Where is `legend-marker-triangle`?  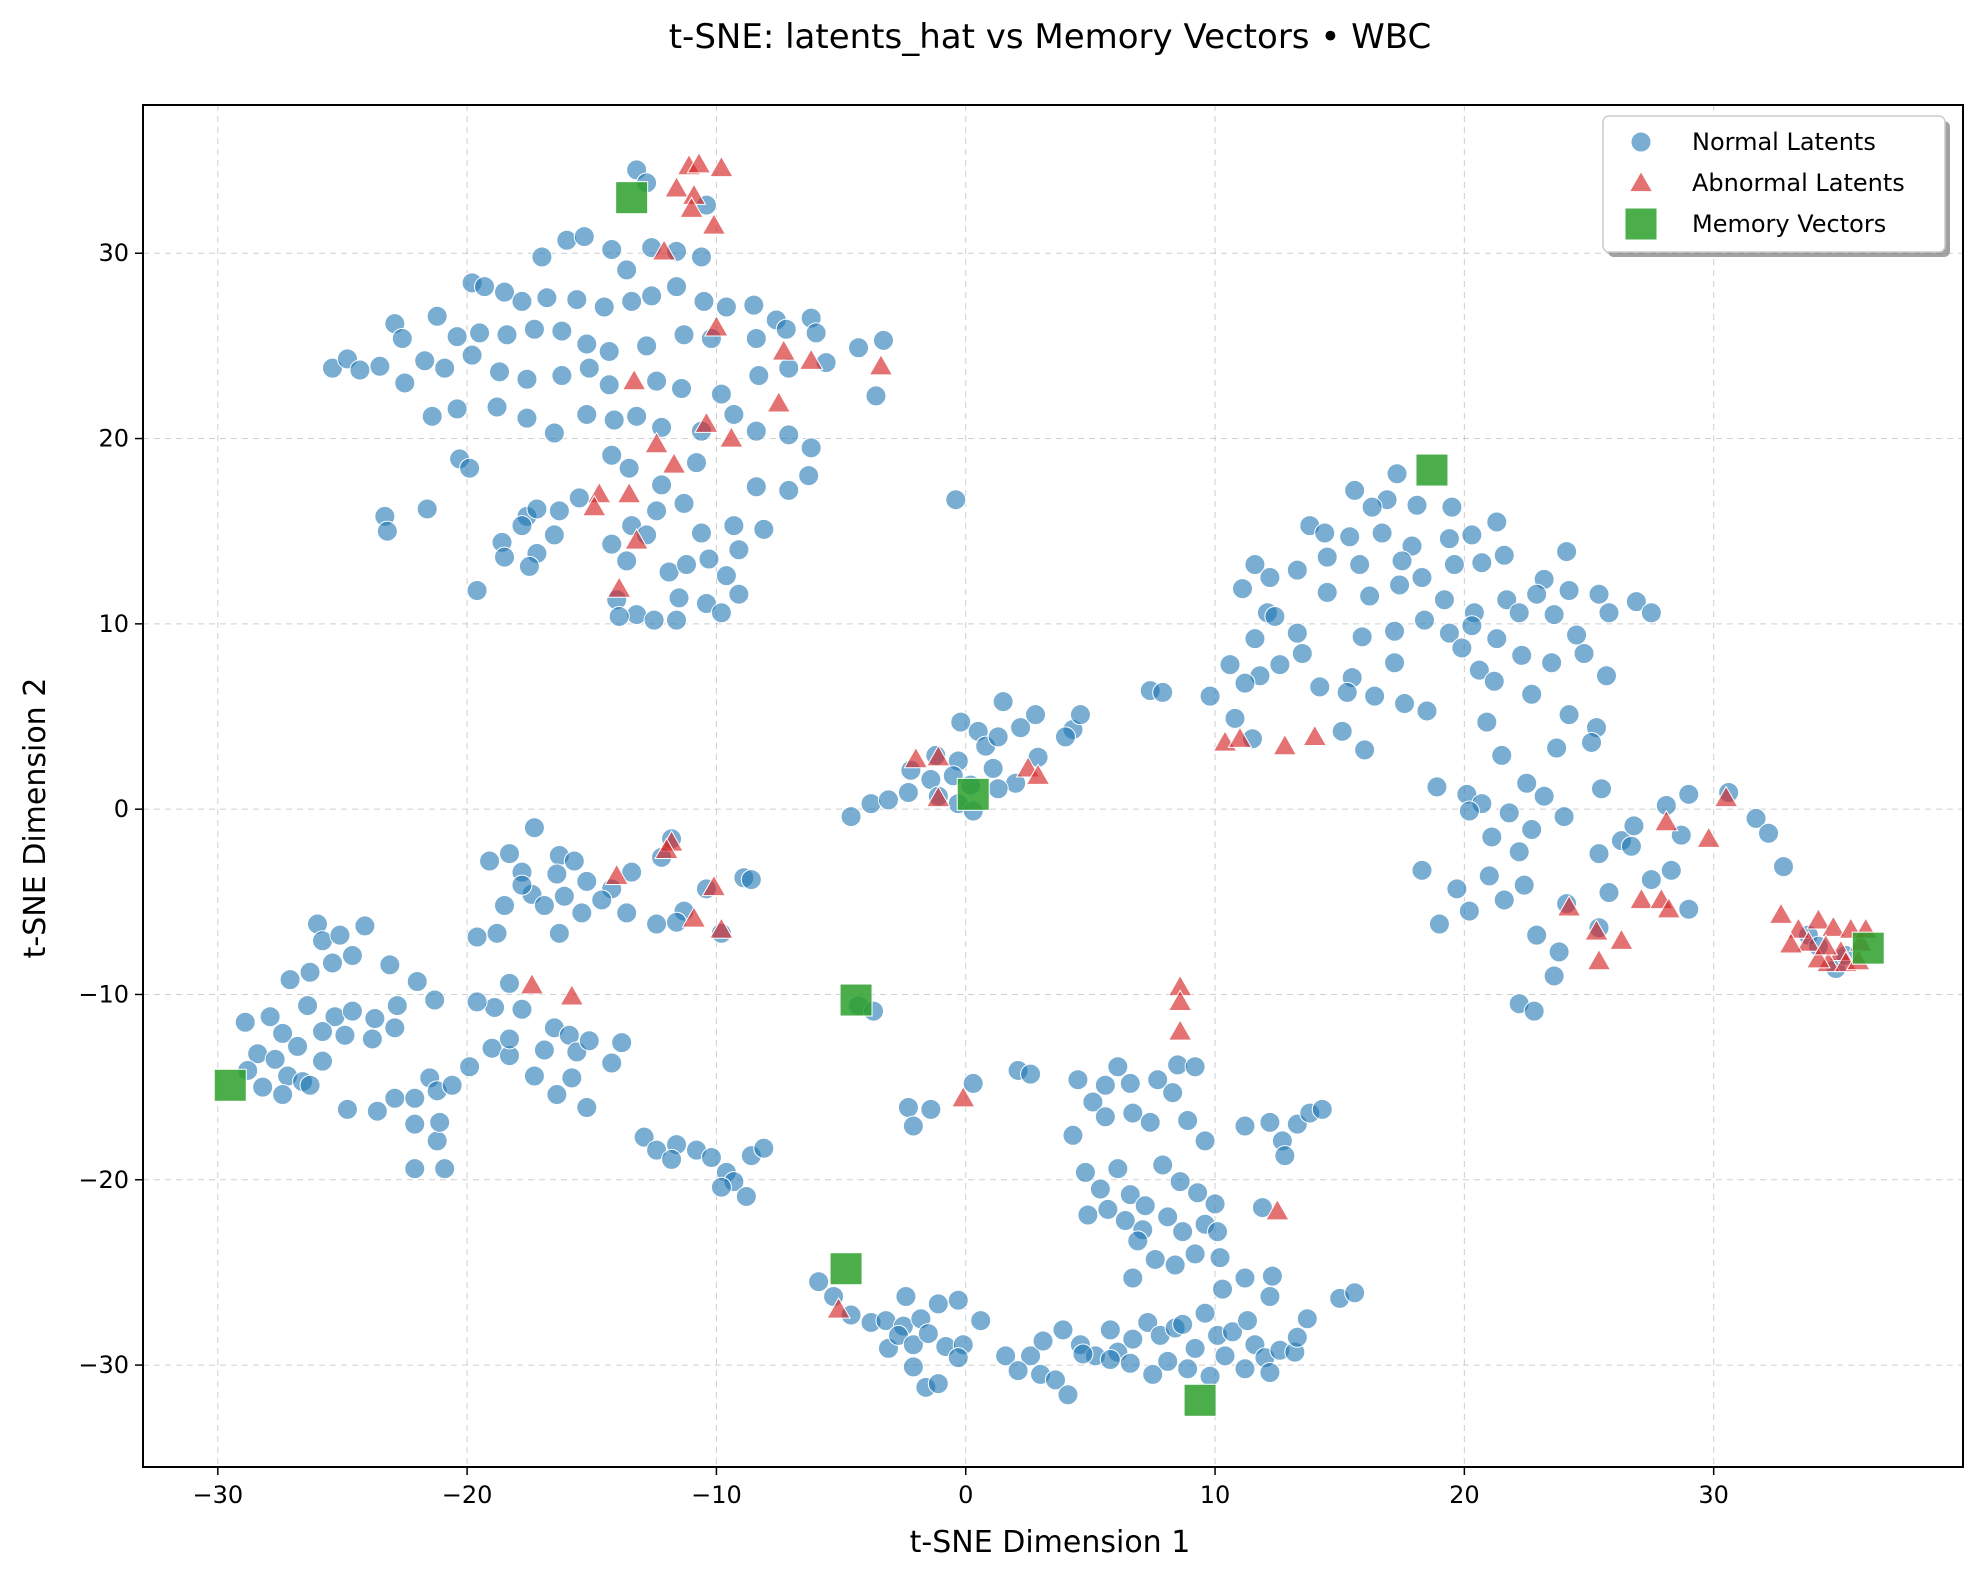
legend-marker-triangle is located at coordinates (1641, 181).